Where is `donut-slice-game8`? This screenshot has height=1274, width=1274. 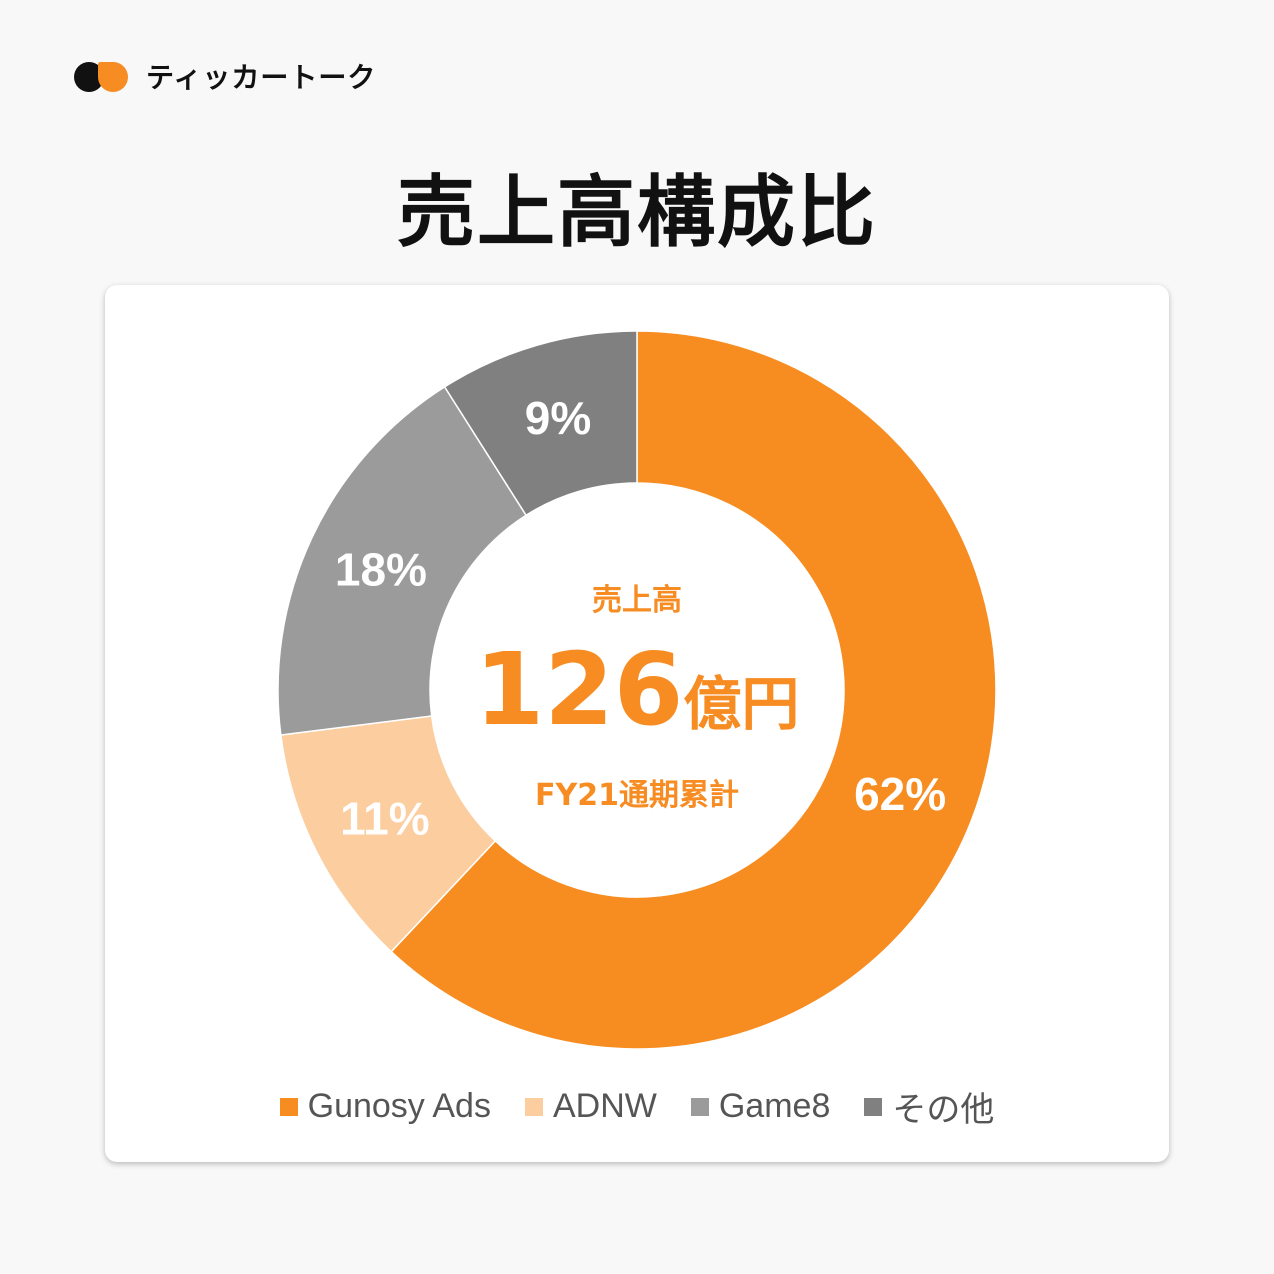
donut-slice-game8 is located at coordinates (402, 560).